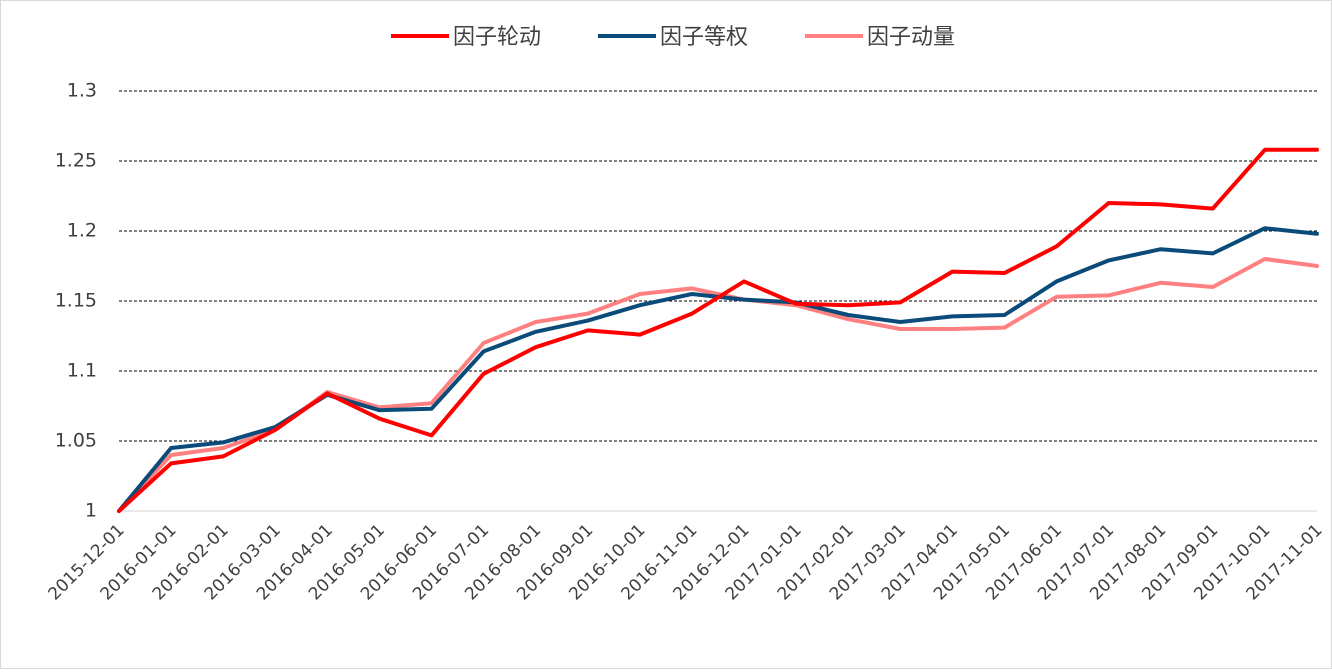 The width and height of the screenshot is (1332, 672). I want to click on y-tick-label: 1, so click(91, 511).